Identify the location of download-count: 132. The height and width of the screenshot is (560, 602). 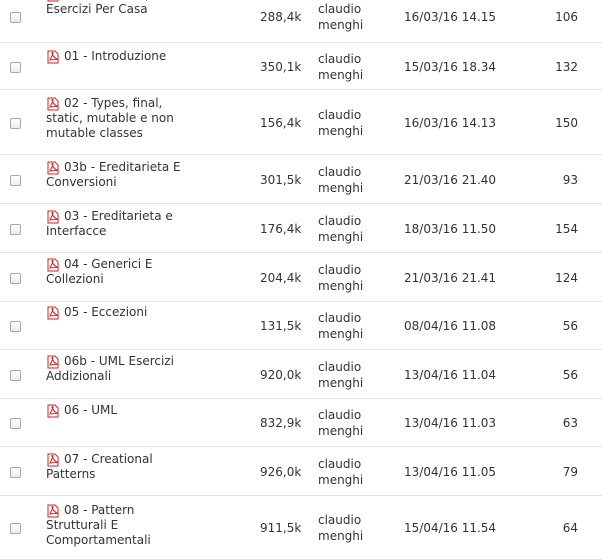
(566, 66).